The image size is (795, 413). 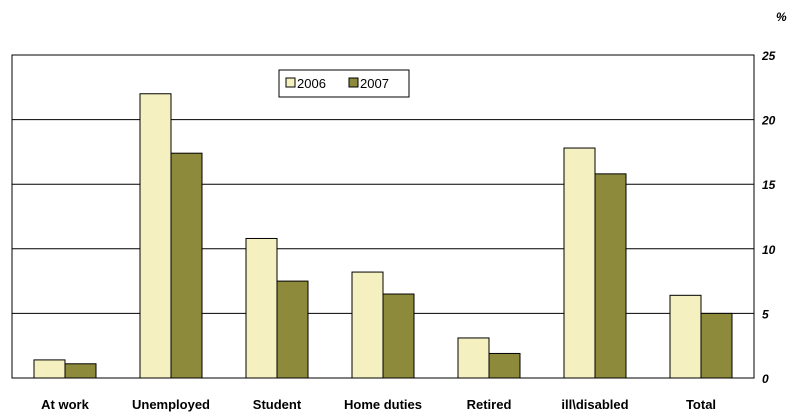 I want to click on legend-swatch-2007, so click(x=353, y=82).